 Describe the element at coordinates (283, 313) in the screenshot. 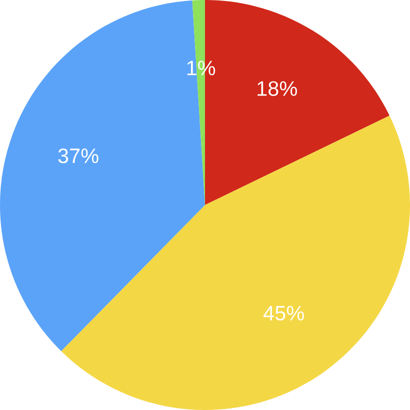

I see `data-label: 45%` at that location.